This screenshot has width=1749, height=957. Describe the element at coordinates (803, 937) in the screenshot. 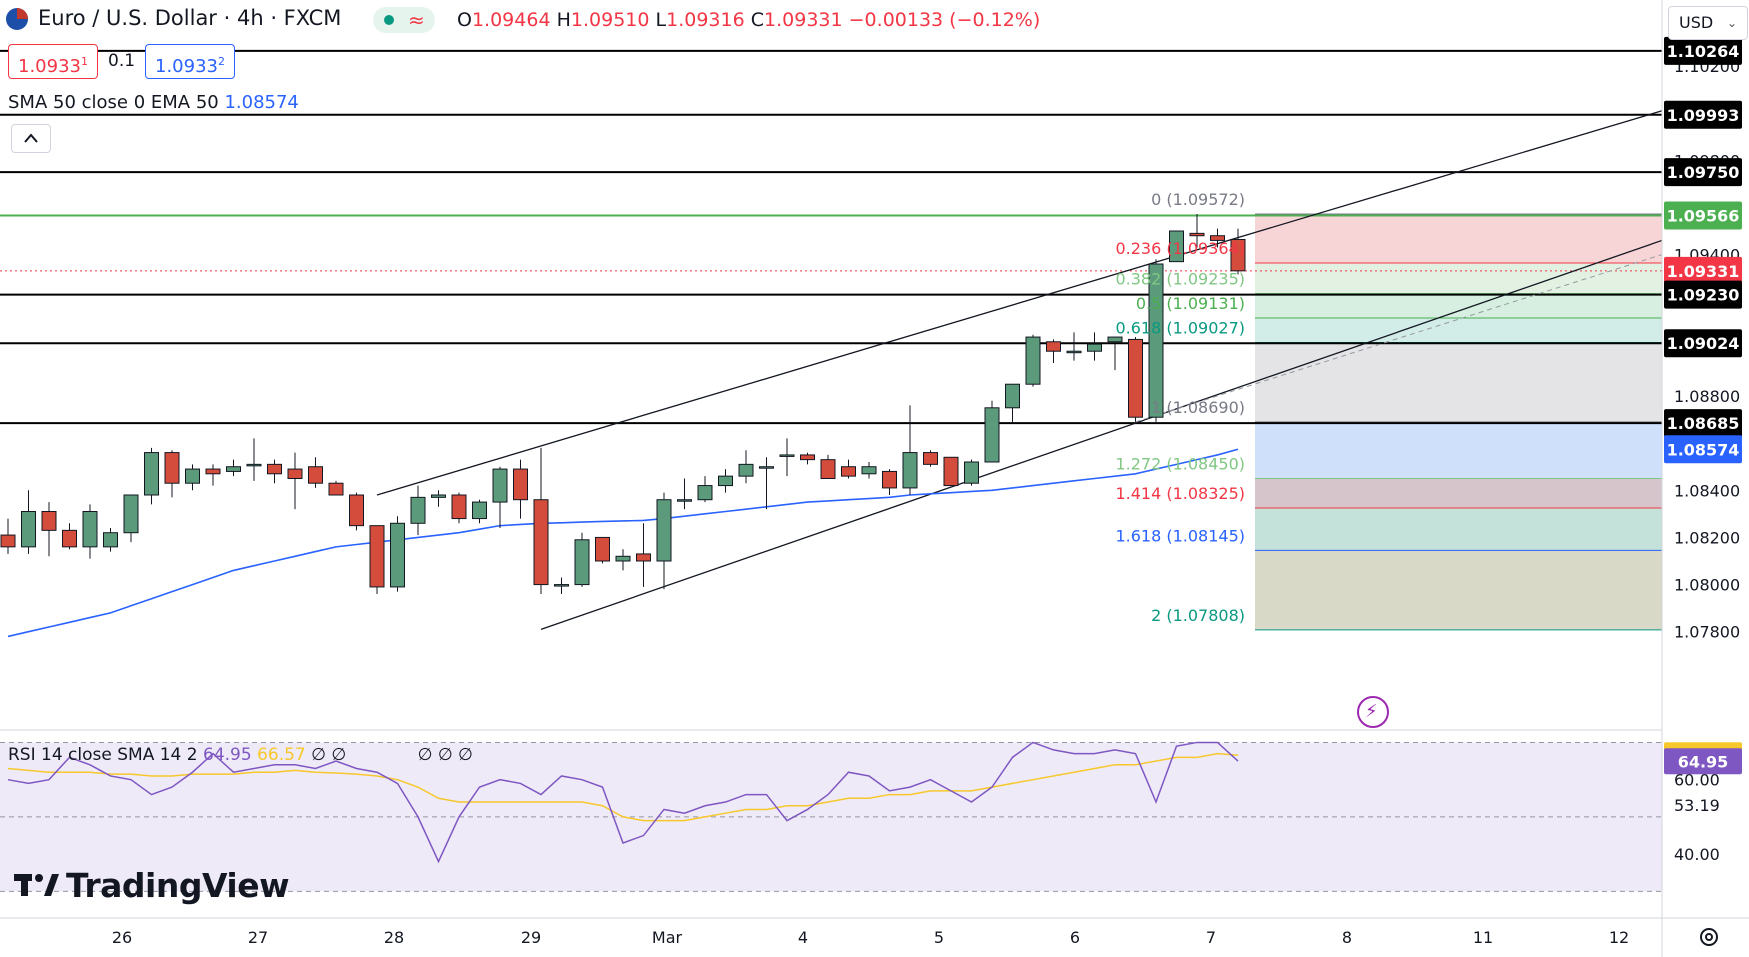

I see `time-tick-label: 4` at that location.